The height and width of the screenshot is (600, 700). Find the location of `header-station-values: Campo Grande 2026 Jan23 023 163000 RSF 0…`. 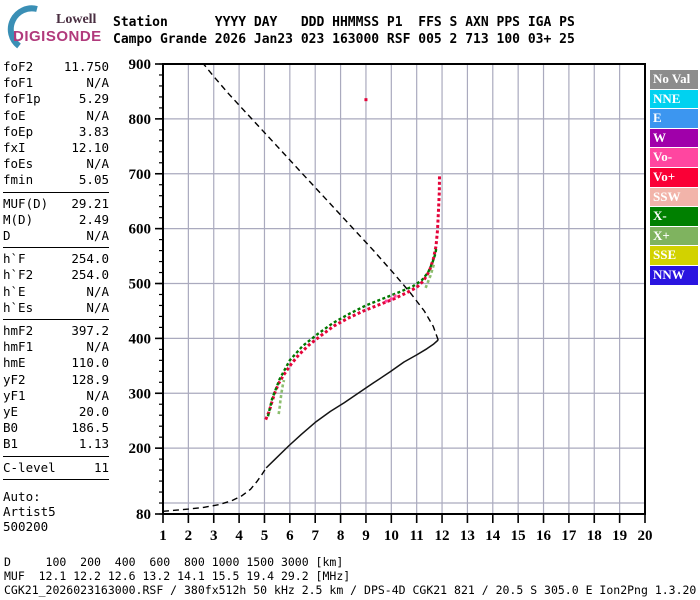

header-station-values: Campo Grande 2026 Jan23 023 163000 RSF 0… is located at coordinates (344, 39).